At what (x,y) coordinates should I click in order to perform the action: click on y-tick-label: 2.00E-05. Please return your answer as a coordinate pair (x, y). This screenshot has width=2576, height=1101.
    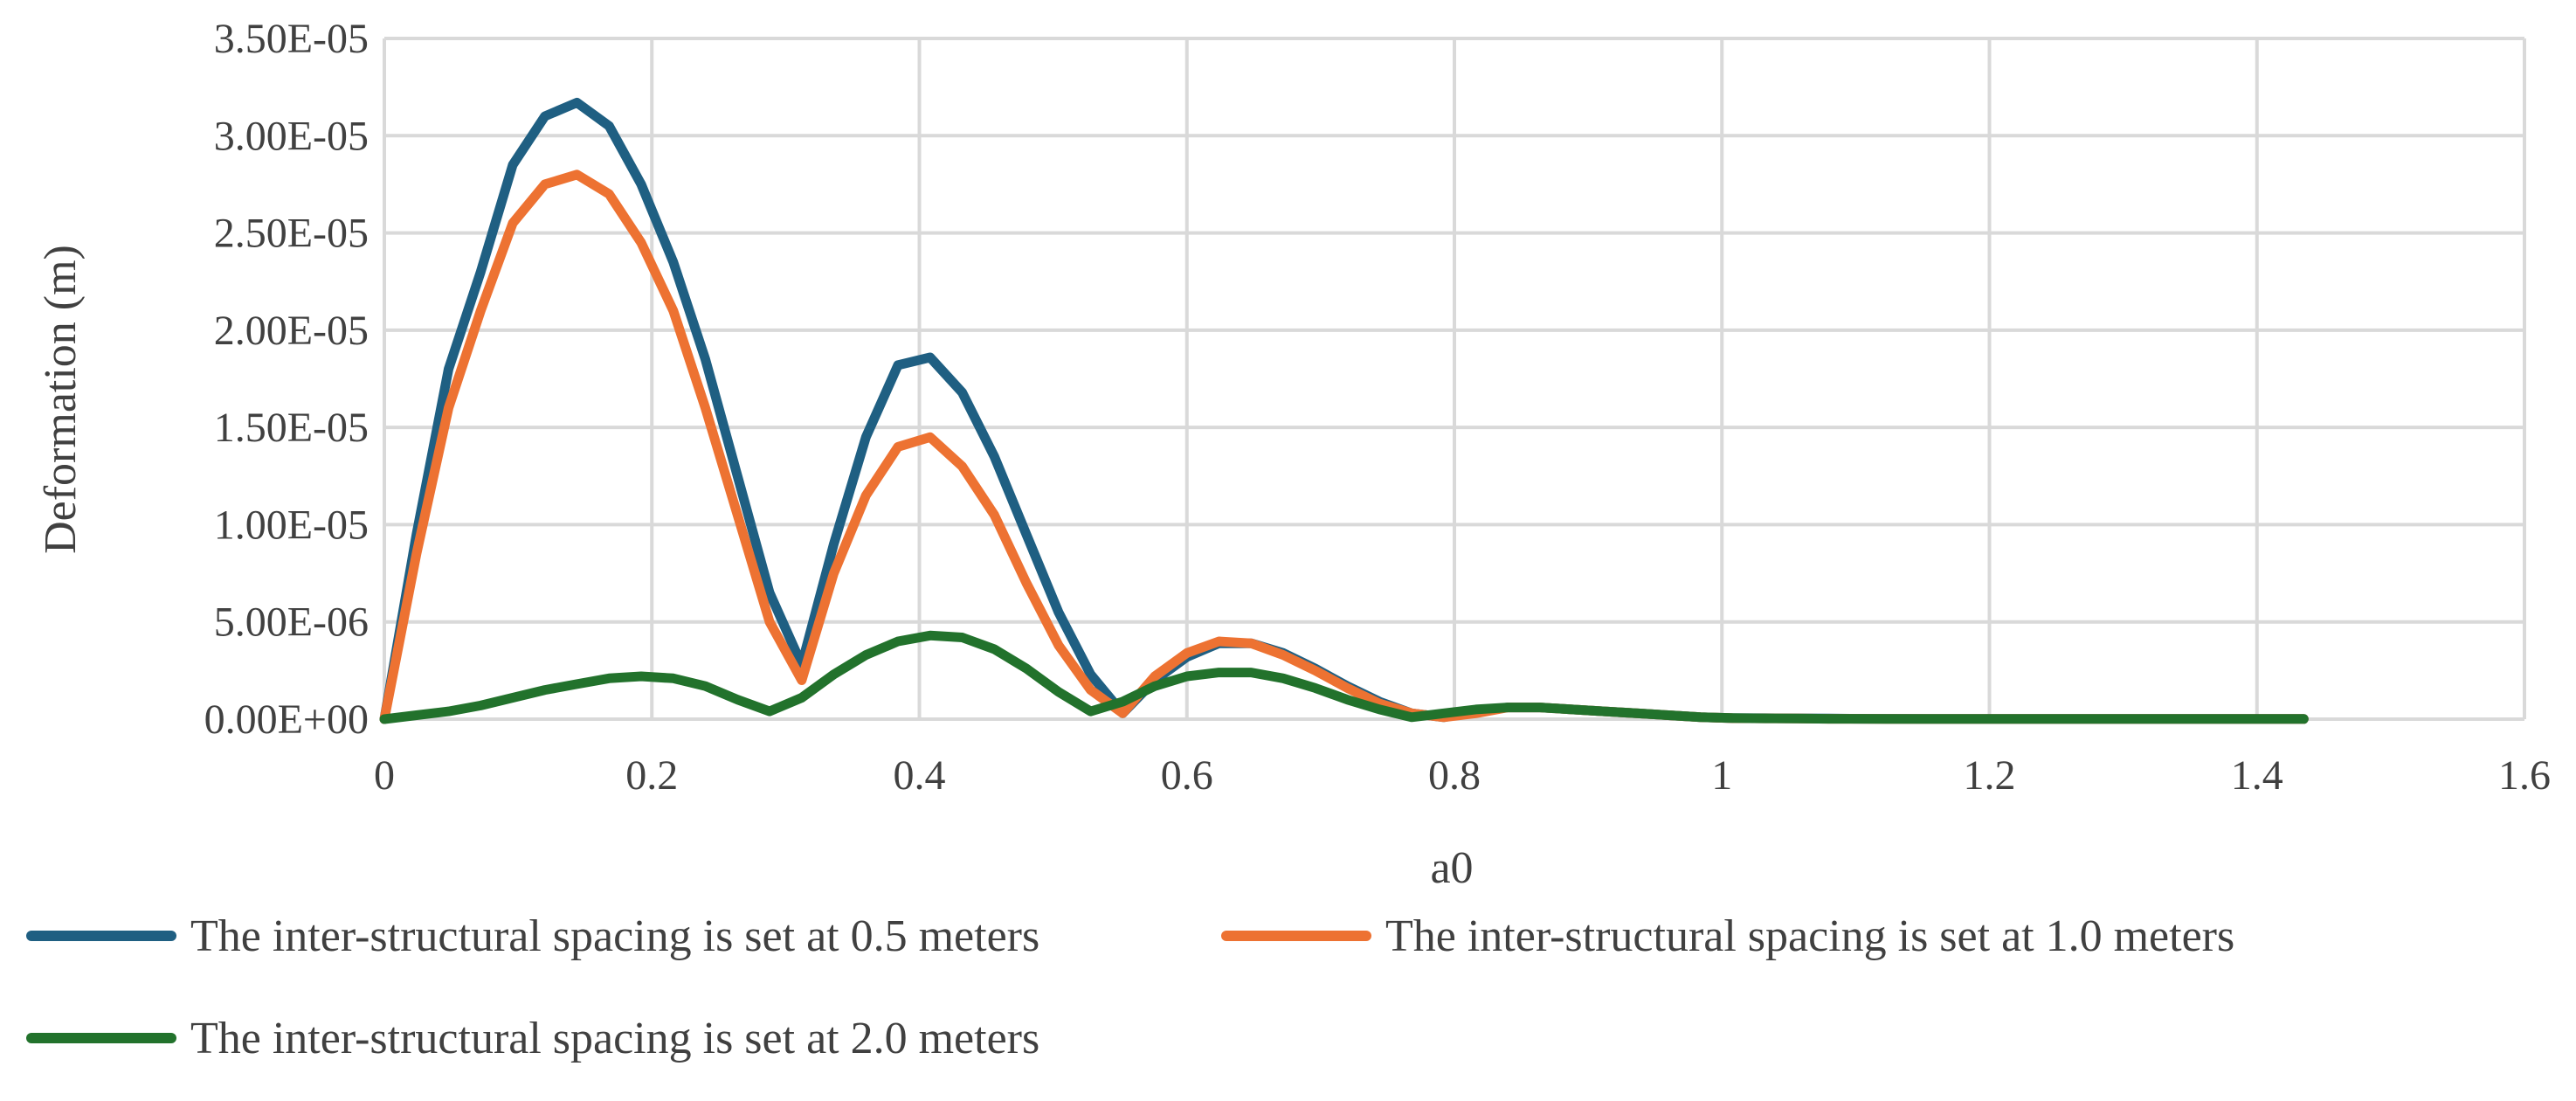
    Looking at the image, I should click on (291, 331).